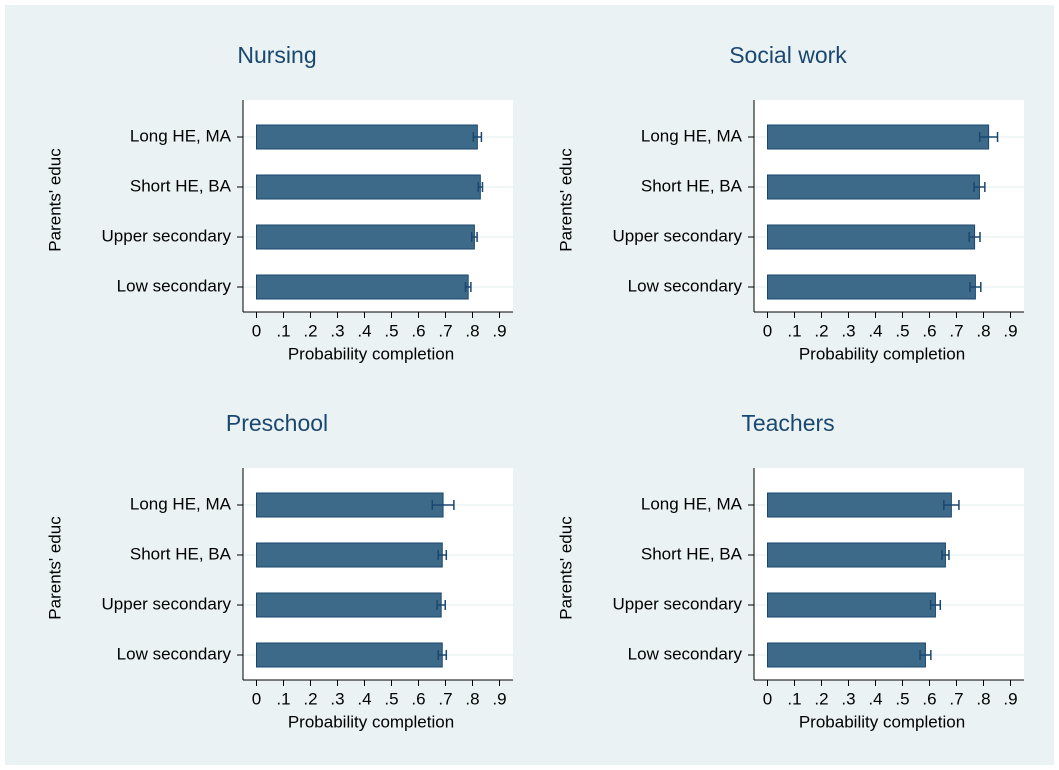 This screenshot has height=770, width=1059. I want to click on panel-title: Teachers, so click(787, 423).